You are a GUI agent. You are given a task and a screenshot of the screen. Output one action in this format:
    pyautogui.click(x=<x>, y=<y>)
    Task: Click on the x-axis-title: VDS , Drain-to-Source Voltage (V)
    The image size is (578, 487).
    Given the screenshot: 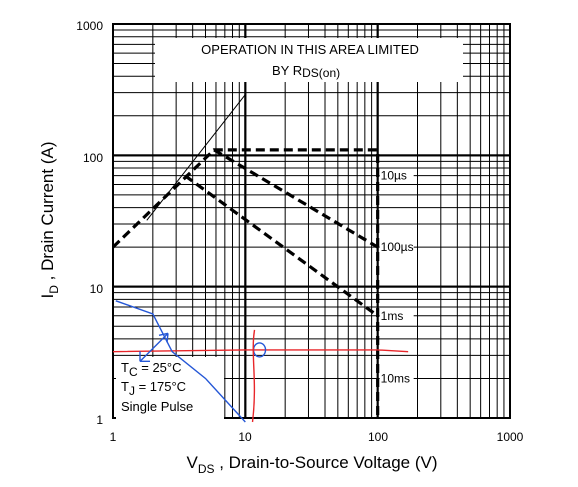 What is the action you would take?
    pyautogui.click(x=312, y=464)
    